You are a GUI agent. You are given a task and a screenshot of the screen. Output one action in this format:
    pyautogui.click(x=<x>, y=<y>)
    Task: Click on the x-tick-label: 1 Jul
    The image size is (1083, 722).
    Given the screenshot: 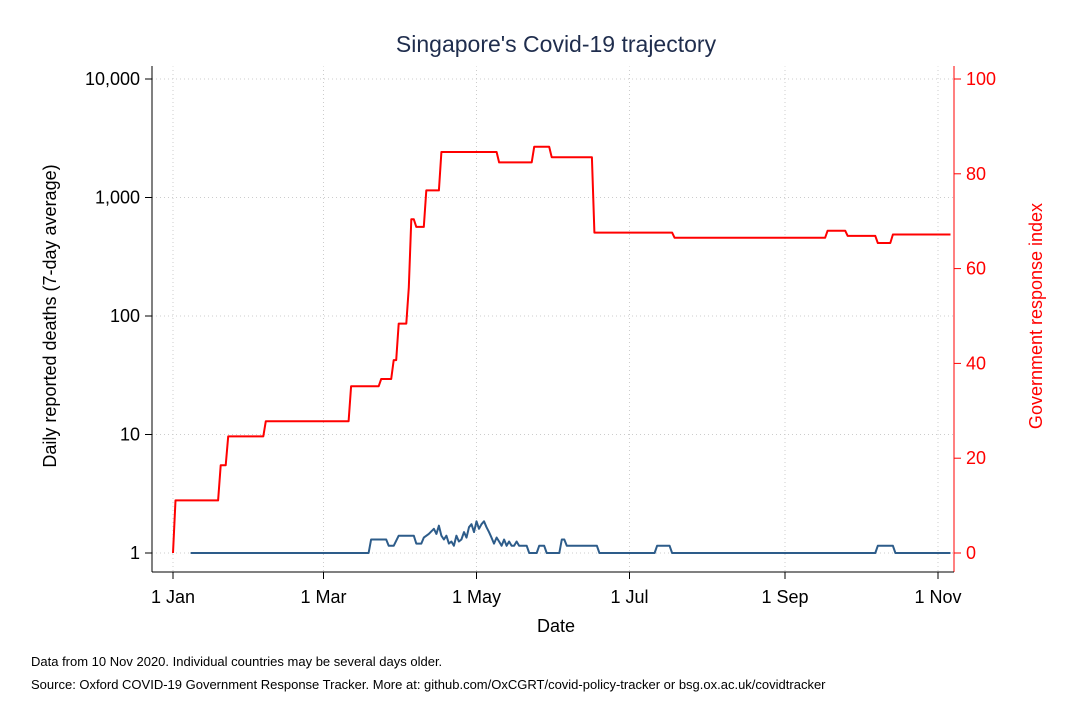 What is the action you would take?
    pyautogui.click(x=629, y=597)
    